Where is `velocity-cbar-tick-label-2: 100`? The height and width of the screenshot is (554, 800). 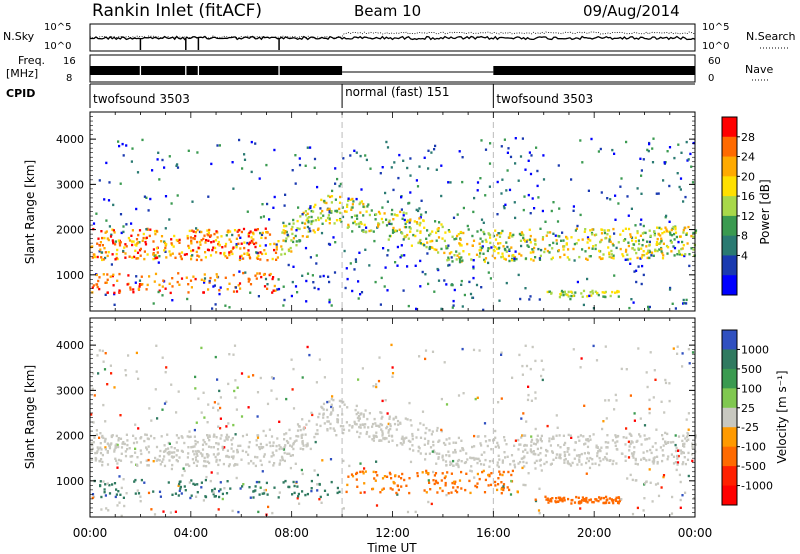 velocity-cbar-tick-label-2: 100 is located at coordinates (751, 388).